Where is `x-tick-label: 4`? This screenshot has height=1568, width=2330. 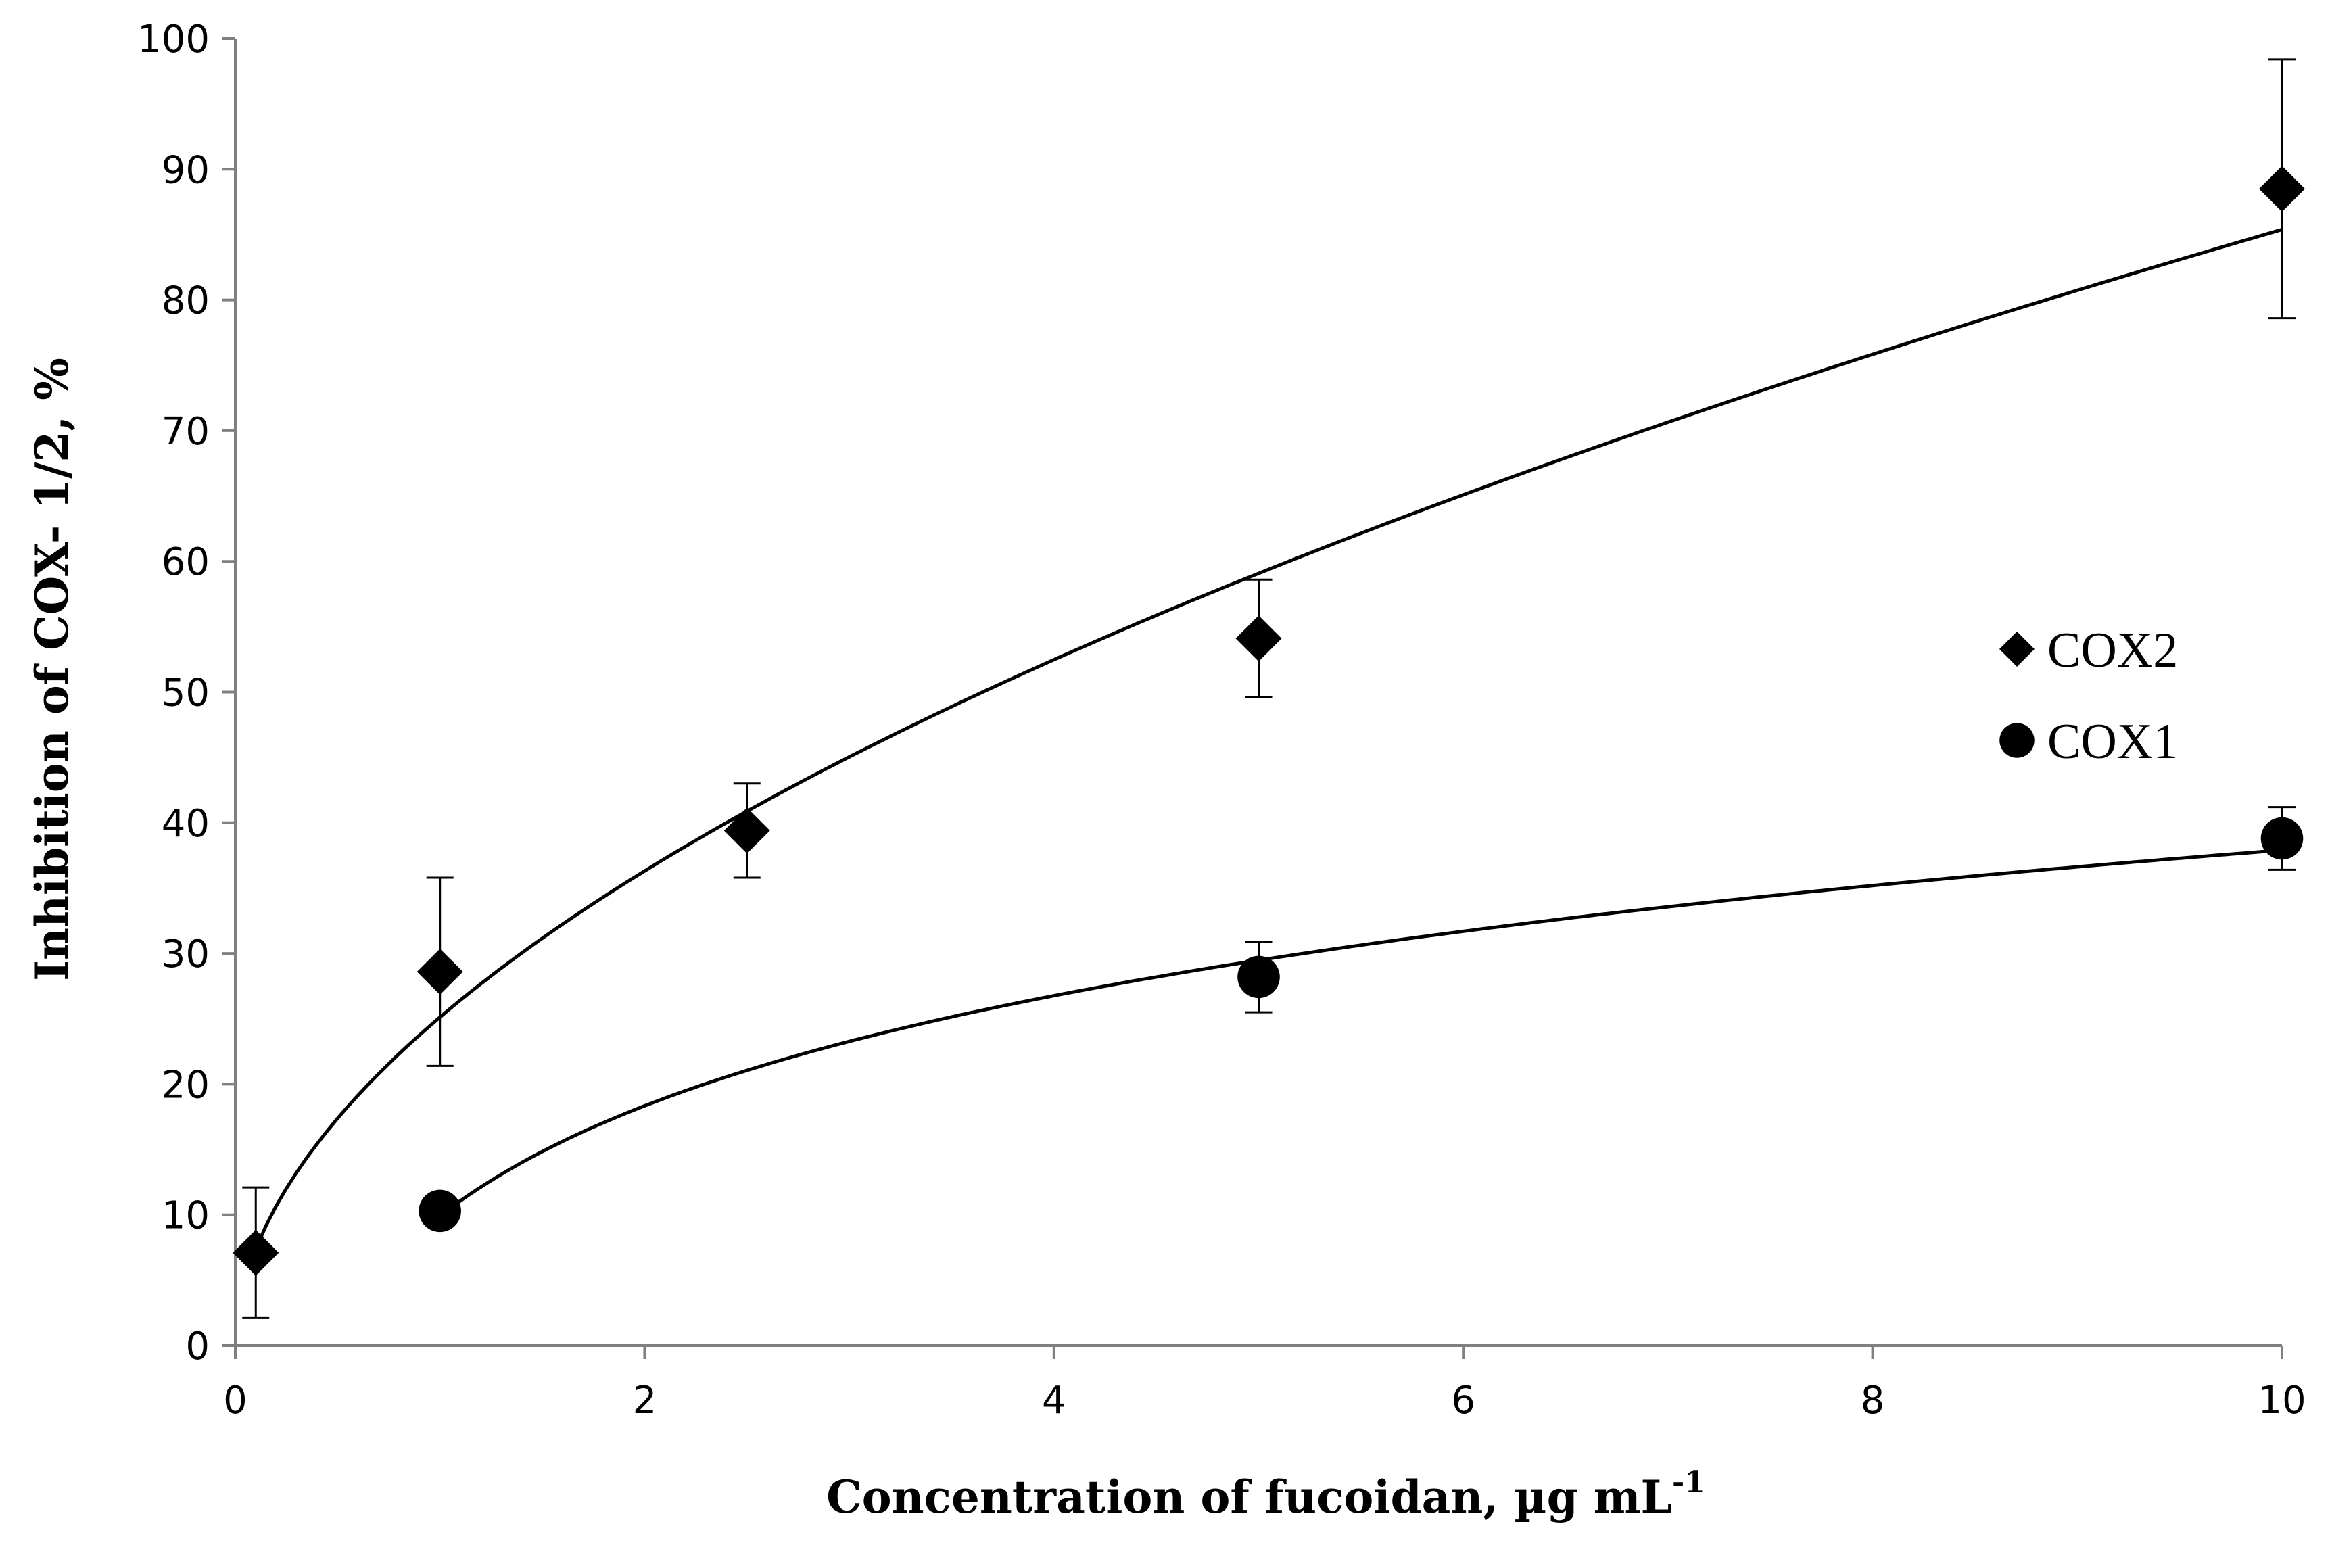 x-tick-label: 4 is located at coordinates (1054, 1401).